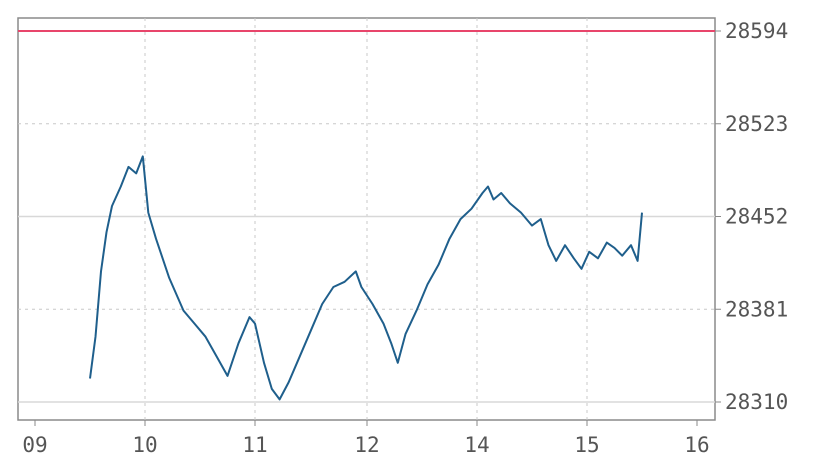 This screenshot has width=818, height=462. I want to click on x-tick-label: 14, so click(476, 445).